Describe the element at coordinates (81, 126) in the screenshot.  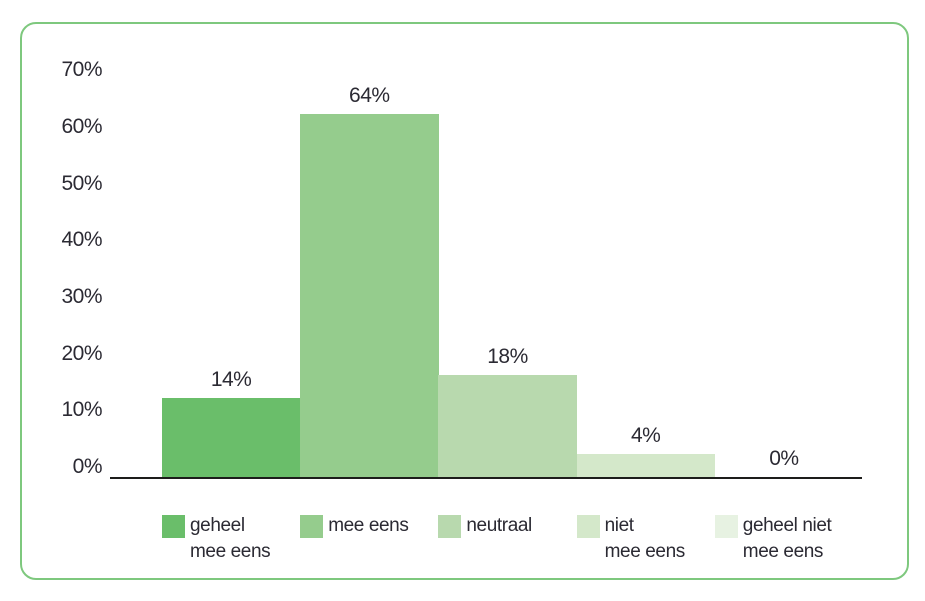
I see `y-tick-label: 60%` at that location.